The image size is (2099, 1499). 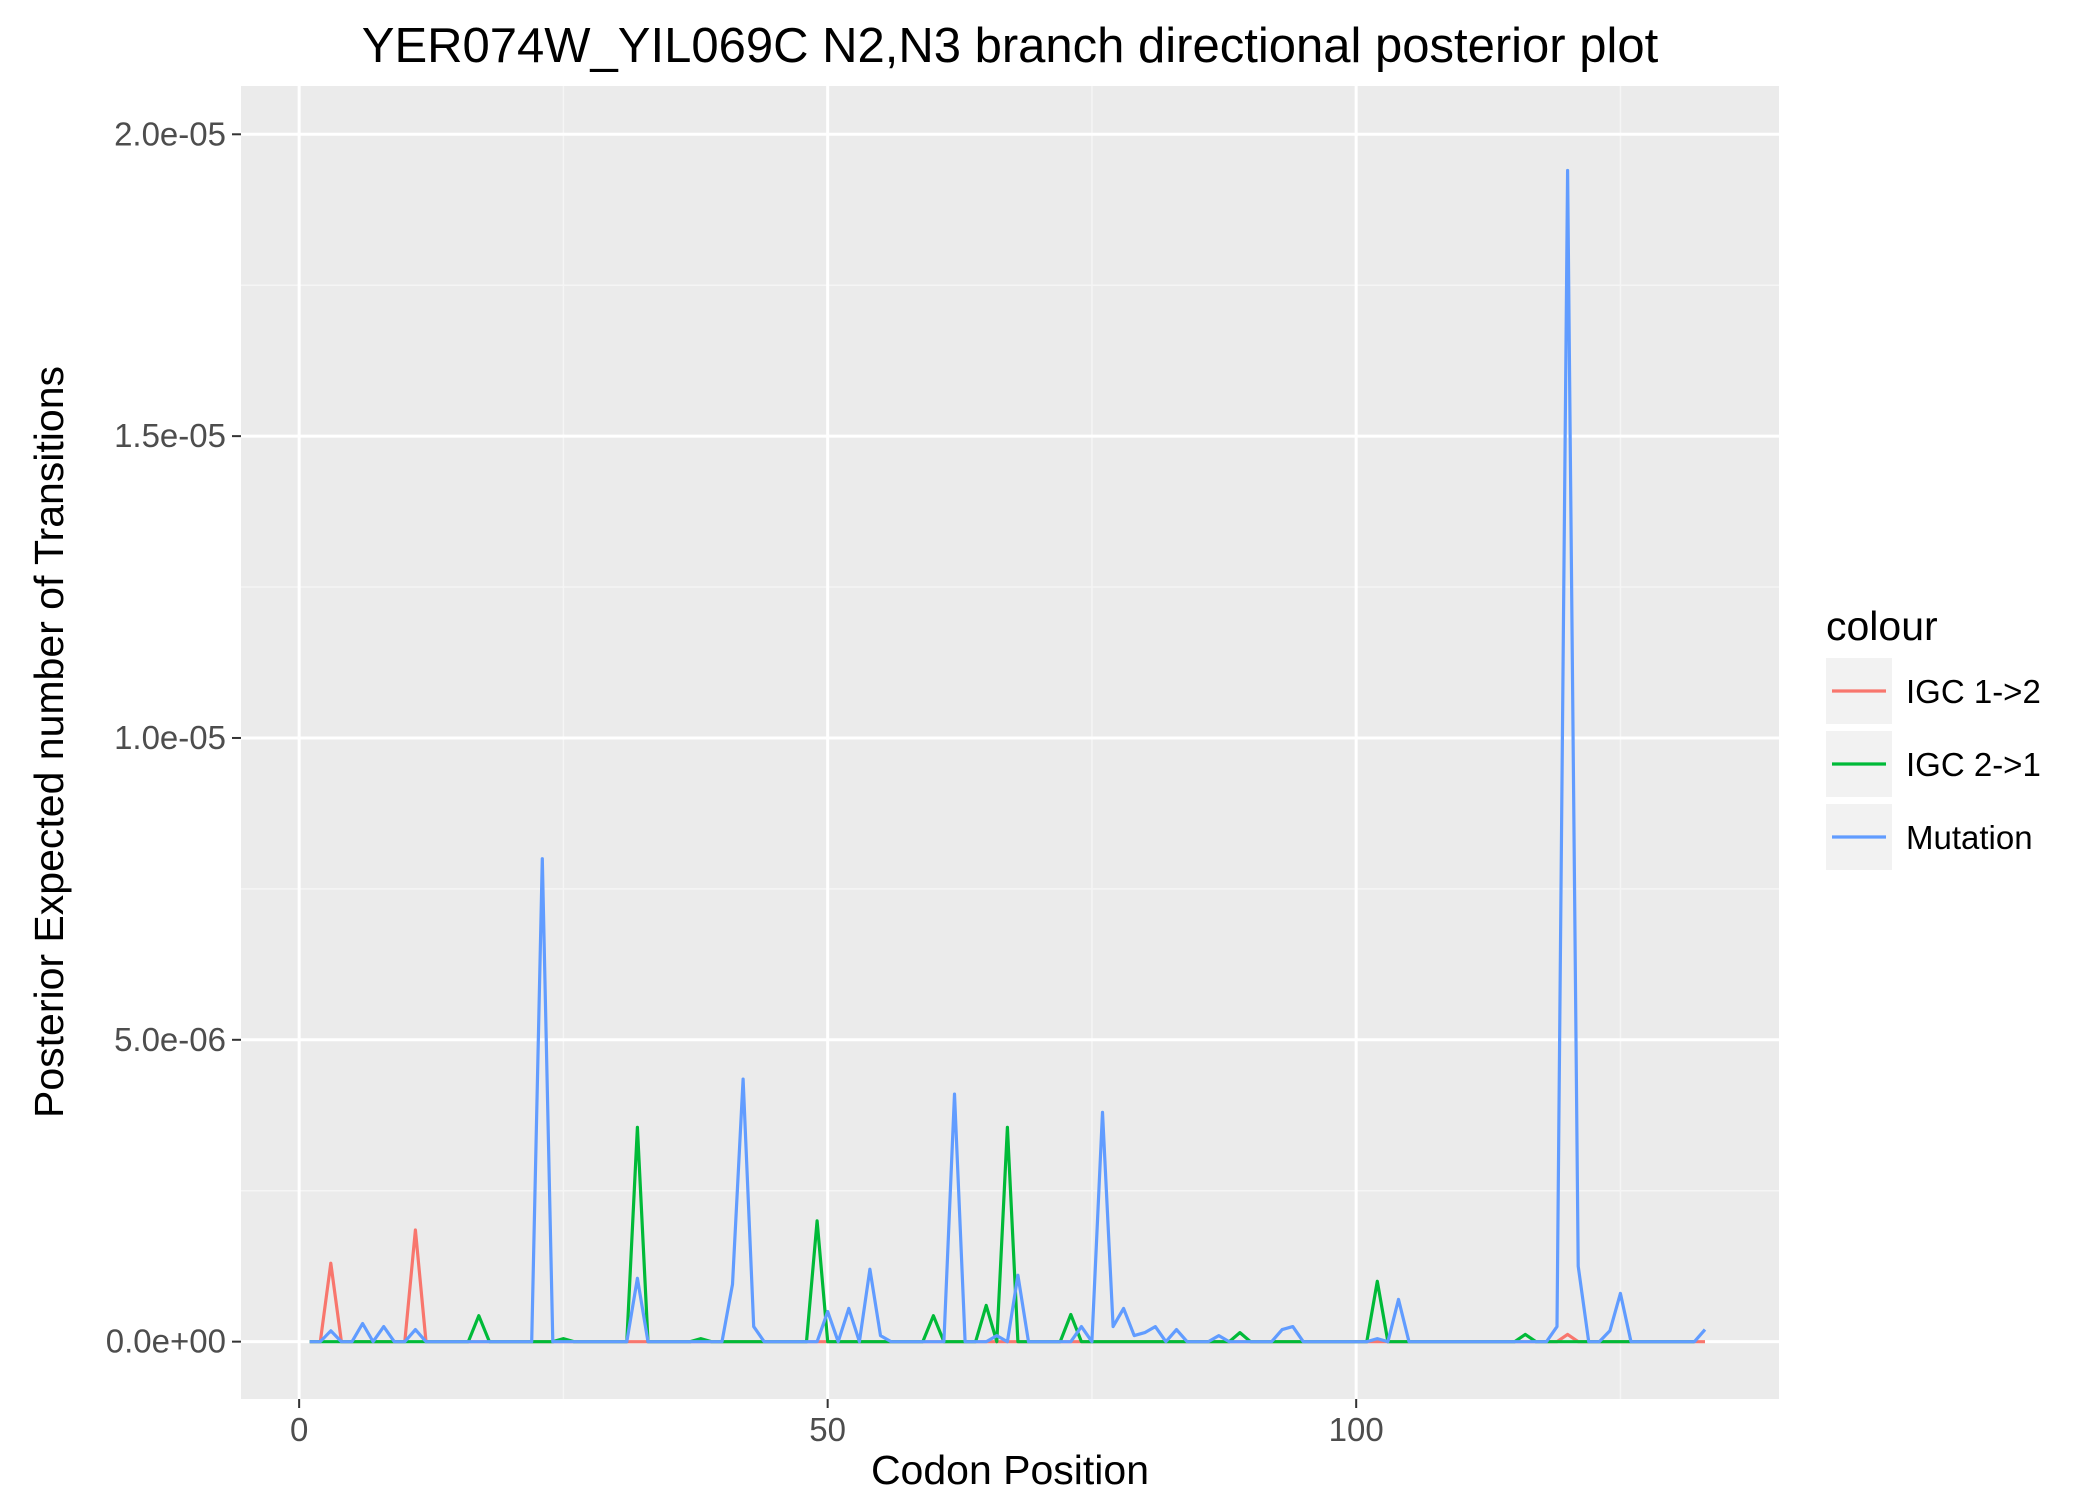 What do you see at coordinates (1356, 1429) in the screenshot?
I see `x-tick-label: 100` at bounding box center [1356, 1429].